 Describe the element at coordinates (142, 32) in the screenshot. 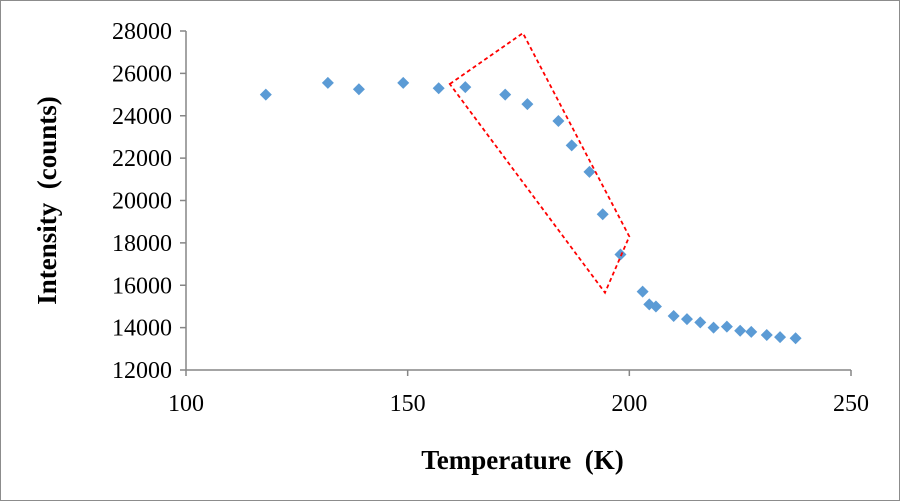

I see `y-tick-label: 28000` at that location.